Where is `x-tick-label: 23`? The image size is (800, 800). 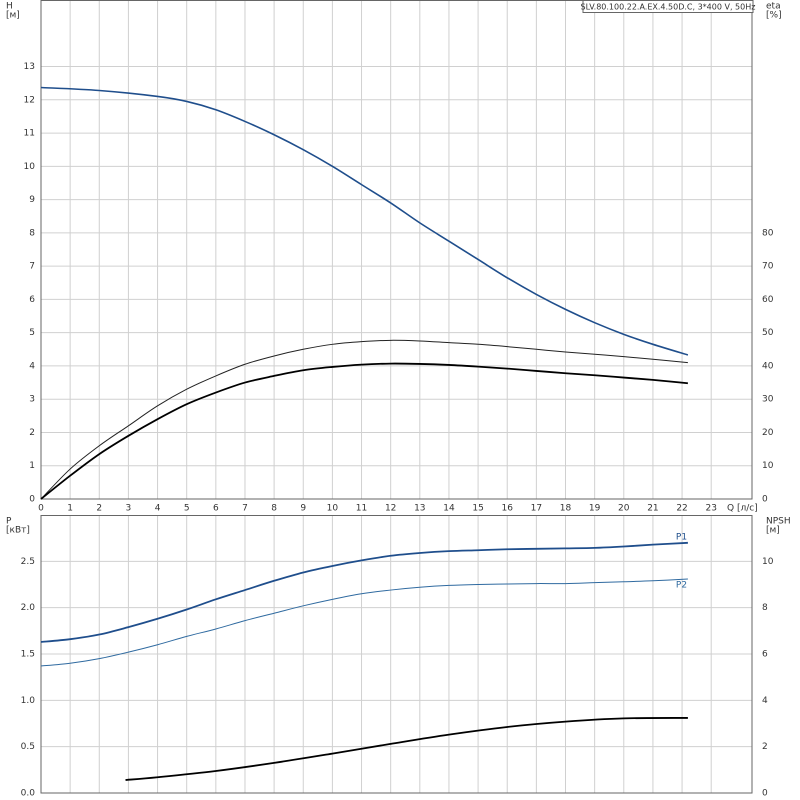
x-tick-label: 23 is located at coordinates (710, 509).